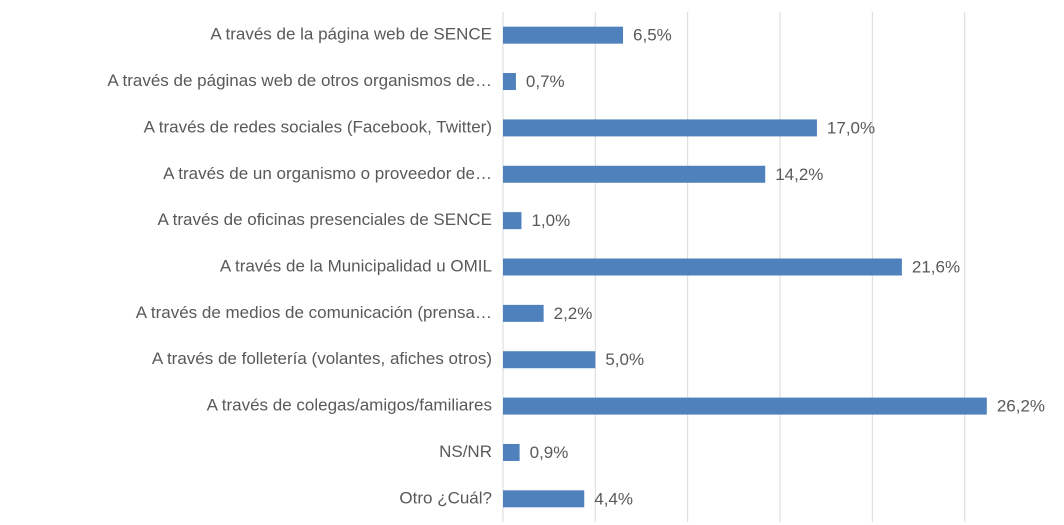 The height and width of the screenshot is (525, 1064). I want to click on y-tick-label: A través de la Municipalidad u OMIL, so click(356, 265).